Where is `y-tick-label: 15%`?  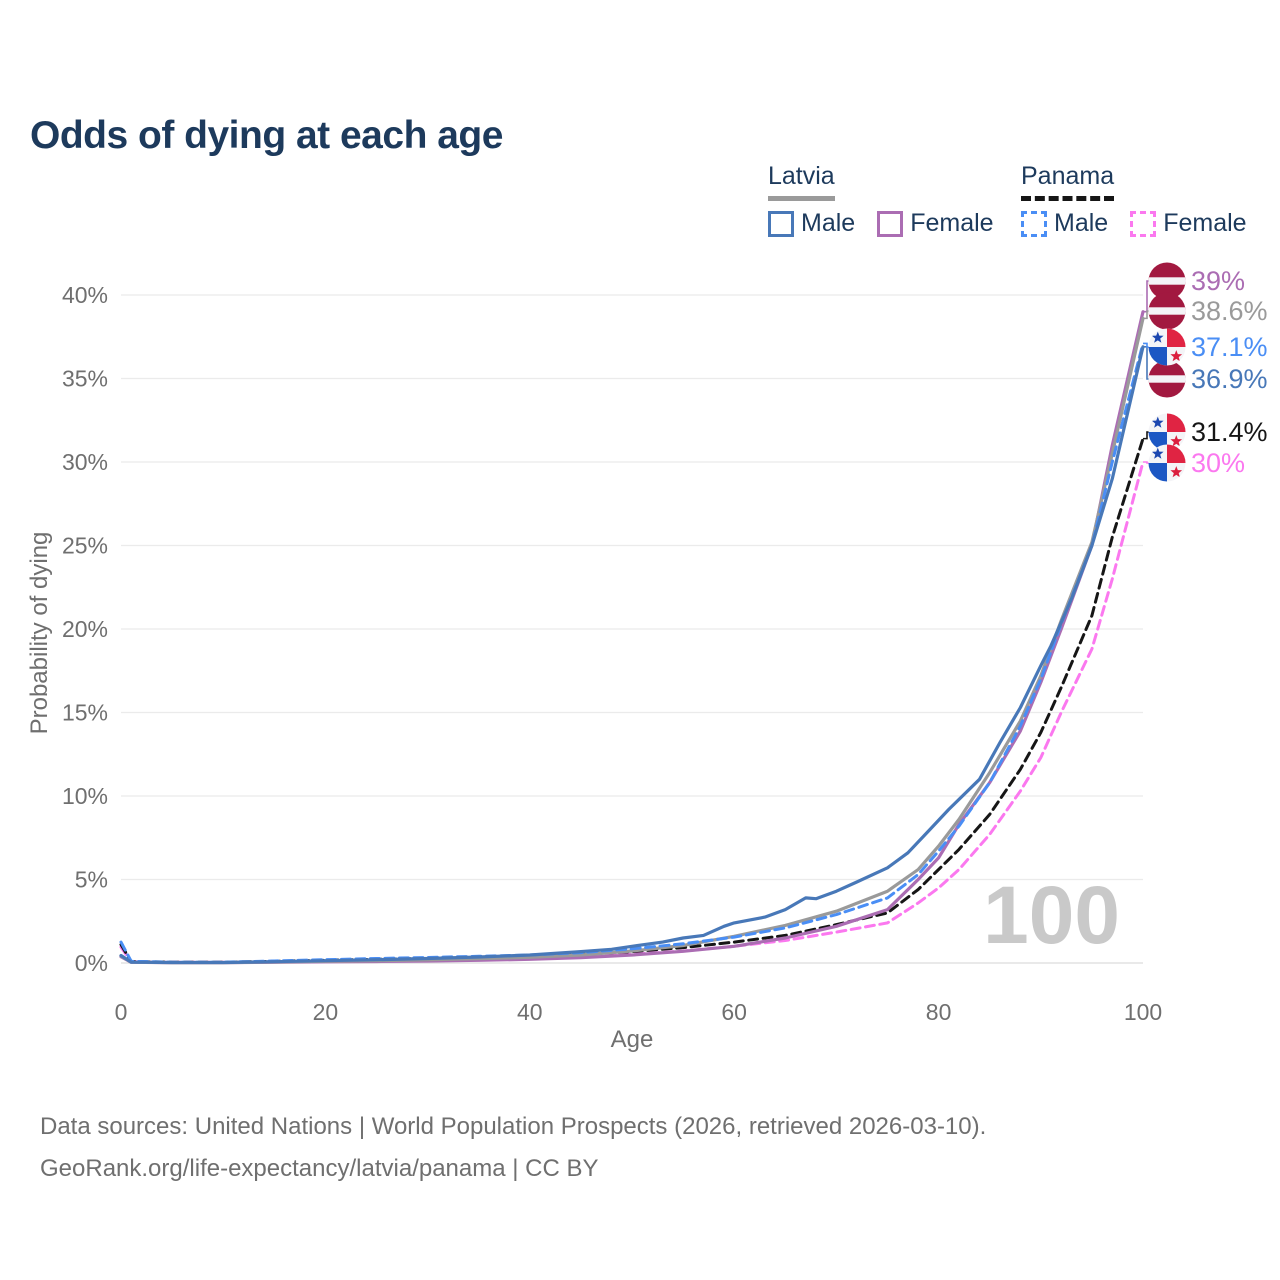
y-tick-label: 15% is located at coordinates (85, 713).